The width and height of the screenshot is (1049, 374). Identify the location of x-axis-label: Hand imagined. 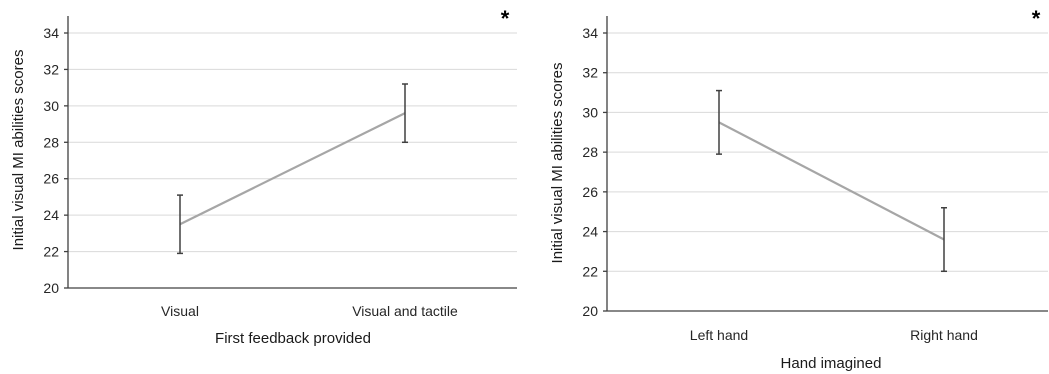
(831, 363).